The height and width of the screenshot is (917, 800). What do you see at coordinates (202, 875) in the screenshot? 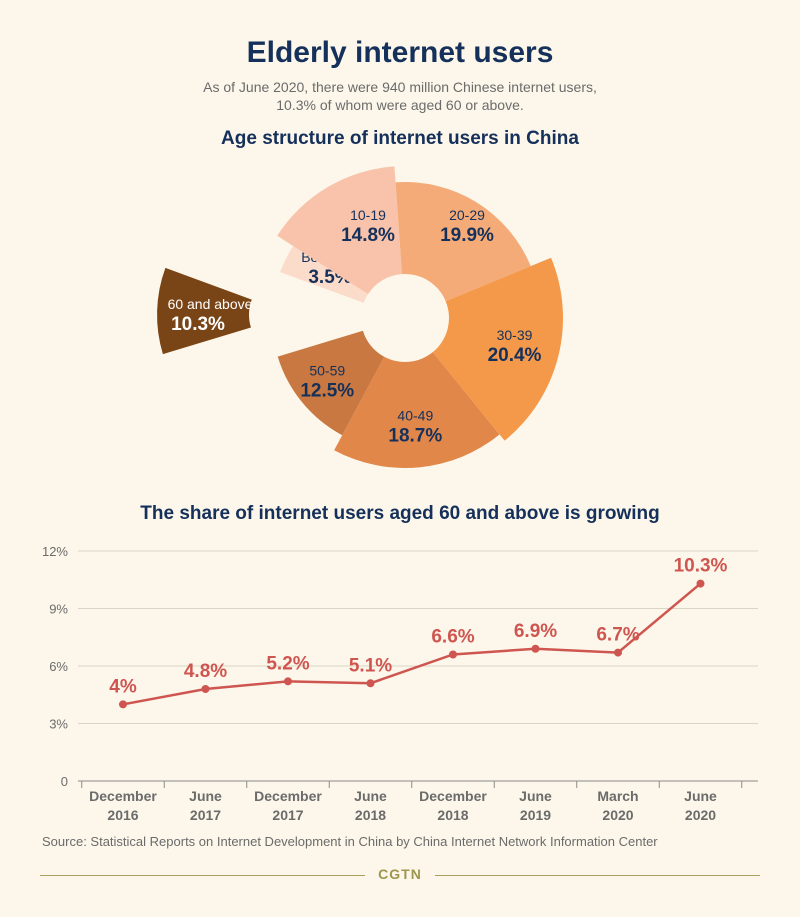
I see `footer-divider-left` at bounding box center [202, 875].